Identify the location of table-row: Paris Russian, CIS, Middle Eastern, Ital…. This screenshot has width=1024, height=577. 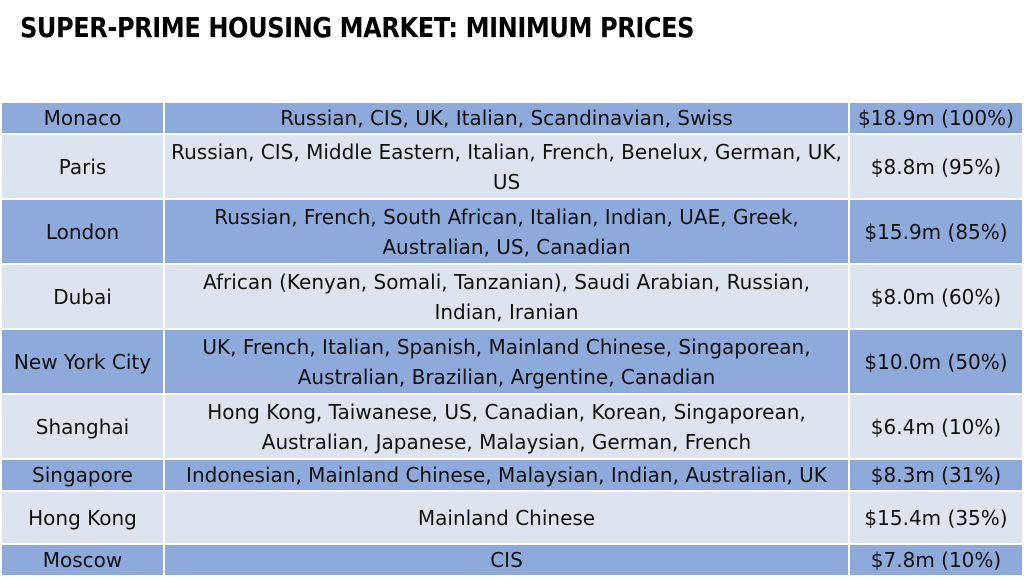
(512, 166).